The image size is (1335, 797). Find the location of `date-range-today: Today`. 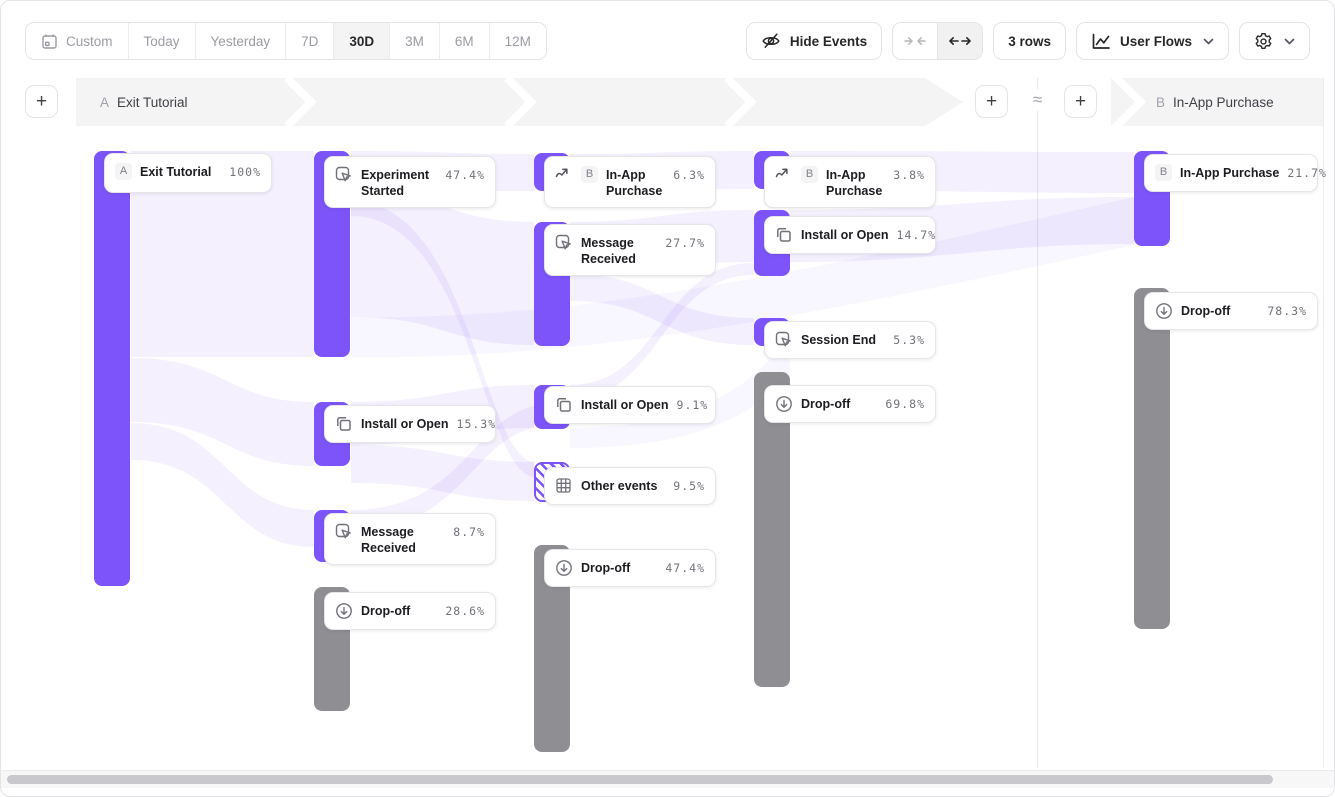

date-range-today: Today is located at coordinates (161, 41).